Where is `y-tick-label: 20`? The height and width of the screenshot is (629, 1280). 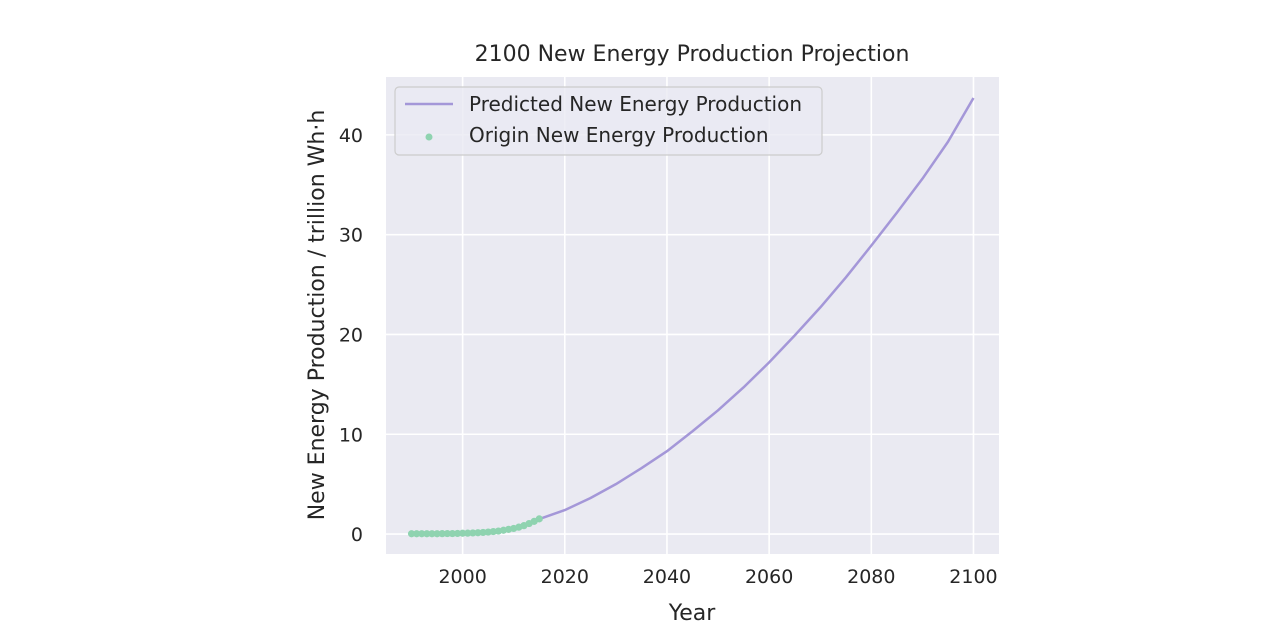 y-tick-label: 20 is located at coordinates (351, 335).